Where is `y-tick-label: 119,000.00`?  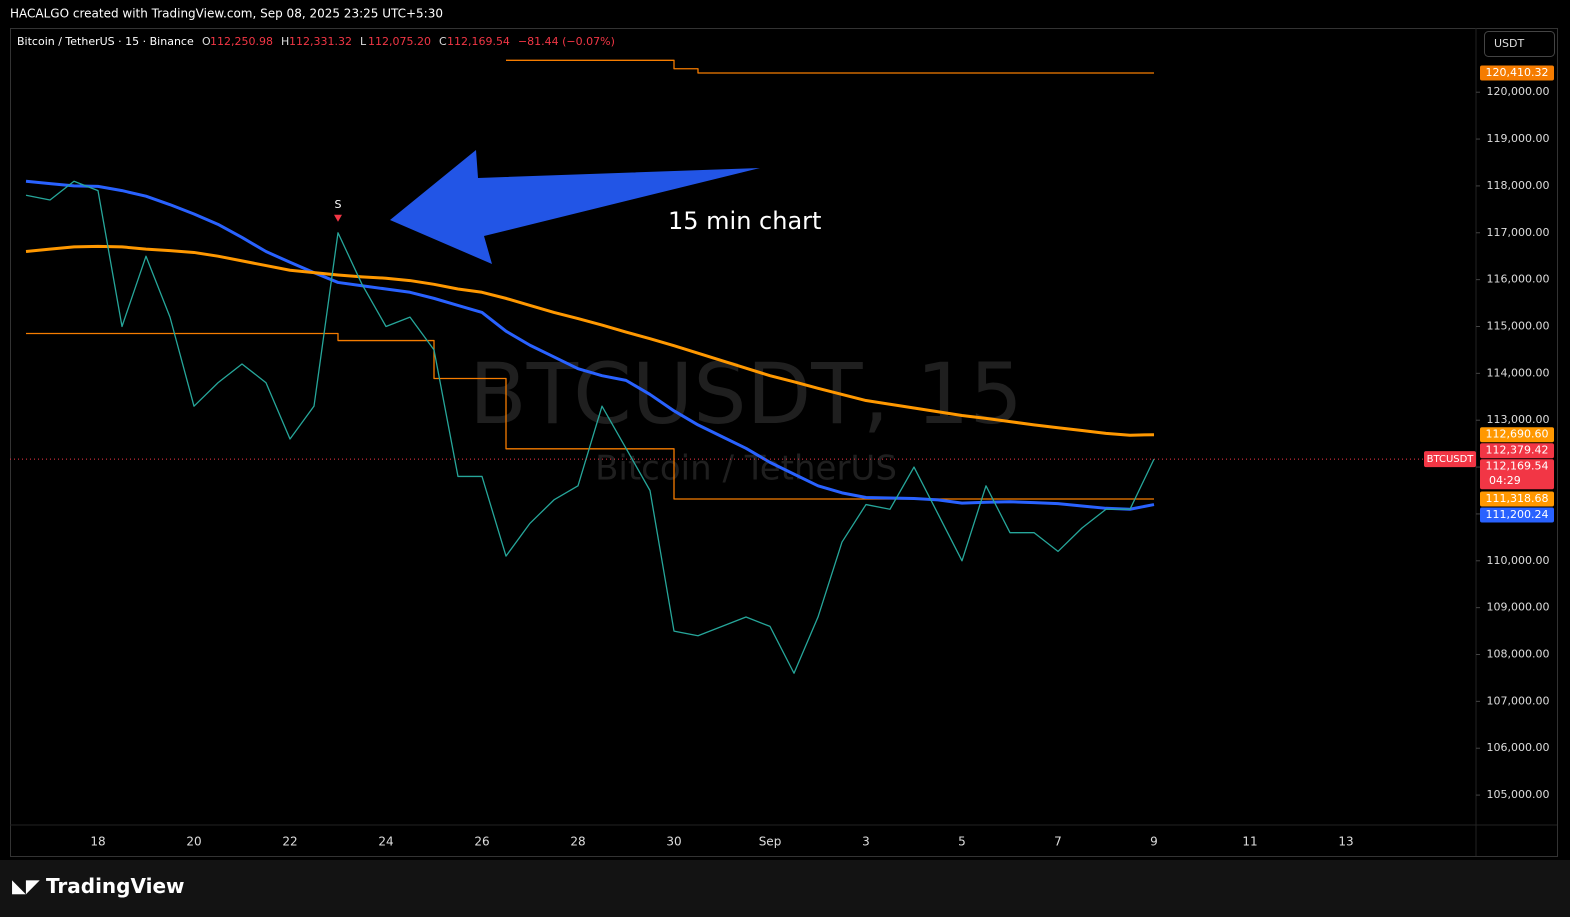
y-tick-label: 119,000.00 is located at coordinates (1518, 138).